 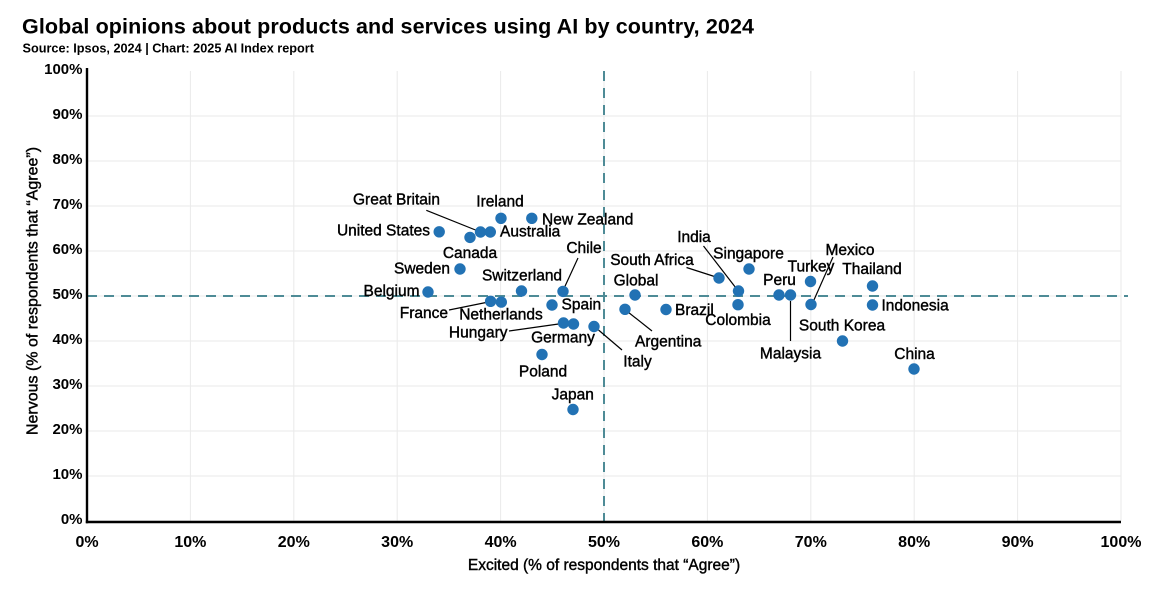 What do you see at coordinates (637, 362) in the screenshot?
I see `svg-text: Italy` at bounding box center [637, 362].